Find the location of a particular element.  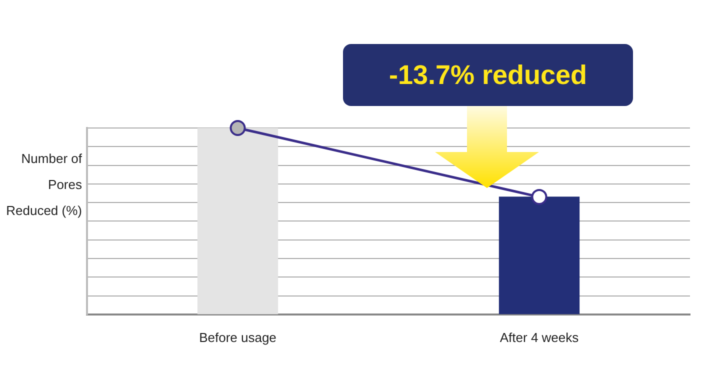

text: -13.7% reduced is located at coordinates (488, 75).